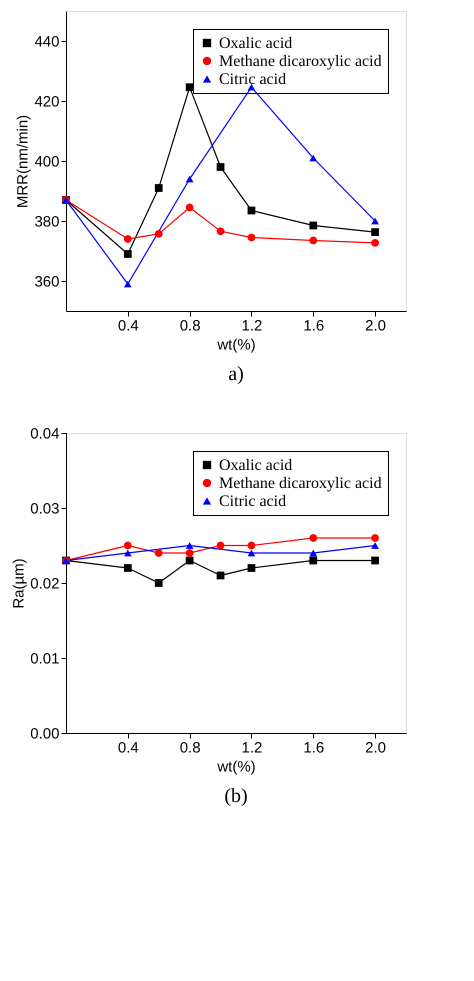 Image resolution: width=474 pixels, height=981 pixels. Describe the element at coordinates (47, 222) in the screenshot. I see `y-tick-label: 380` at that location.